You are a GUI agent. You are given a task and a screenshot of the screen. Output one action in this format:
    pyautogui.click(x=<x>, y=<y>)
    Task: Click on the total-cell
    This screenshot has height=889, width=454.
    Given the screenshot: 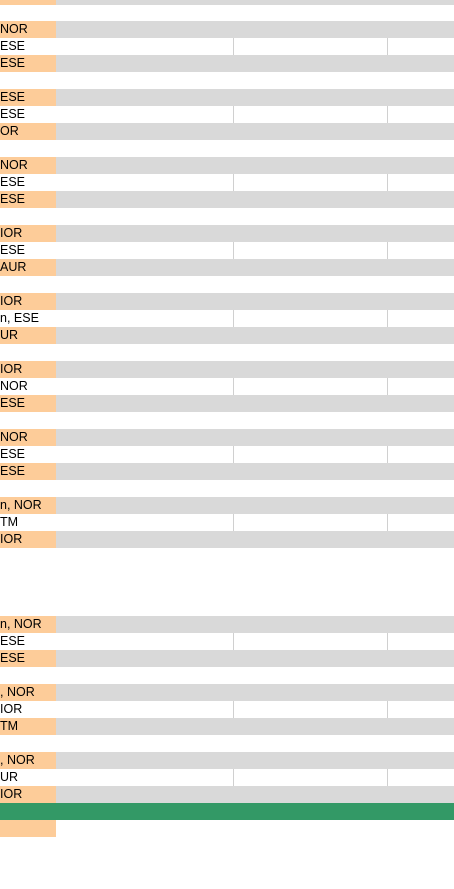 What is the action you would take?
    pyautogui.click(x=28, y=811)
    